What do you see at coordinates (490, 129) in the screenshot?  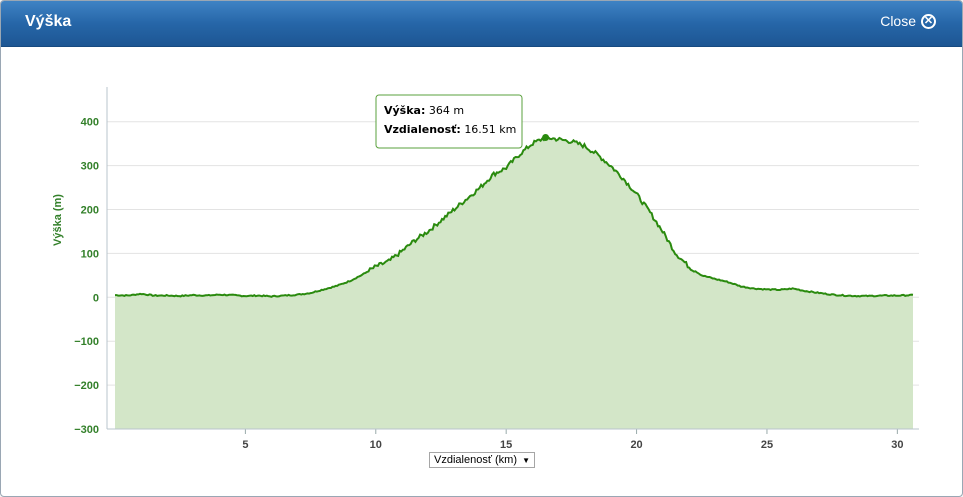 I see `tooltip-value-distance: 16.51 km` at bounding box center [490, 129].